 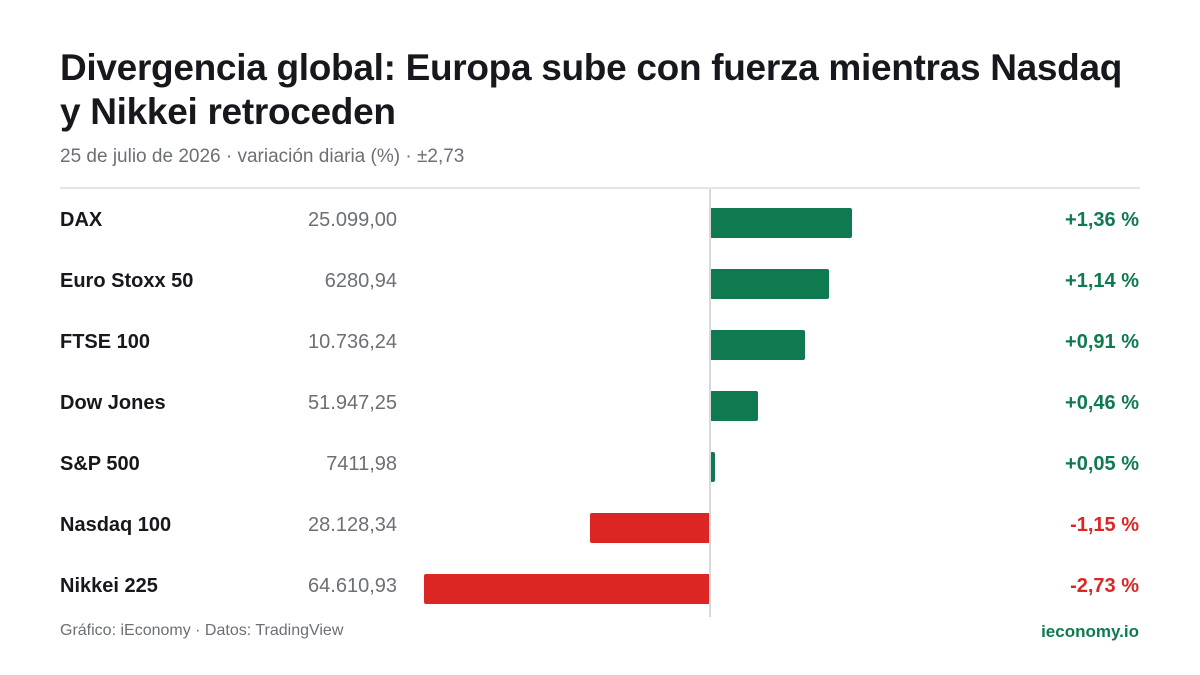 What do you see at coordinates (109, 586) in the screenshot?
I see `index-name-label: Nikkei 225` at bounding box center [109, 586].